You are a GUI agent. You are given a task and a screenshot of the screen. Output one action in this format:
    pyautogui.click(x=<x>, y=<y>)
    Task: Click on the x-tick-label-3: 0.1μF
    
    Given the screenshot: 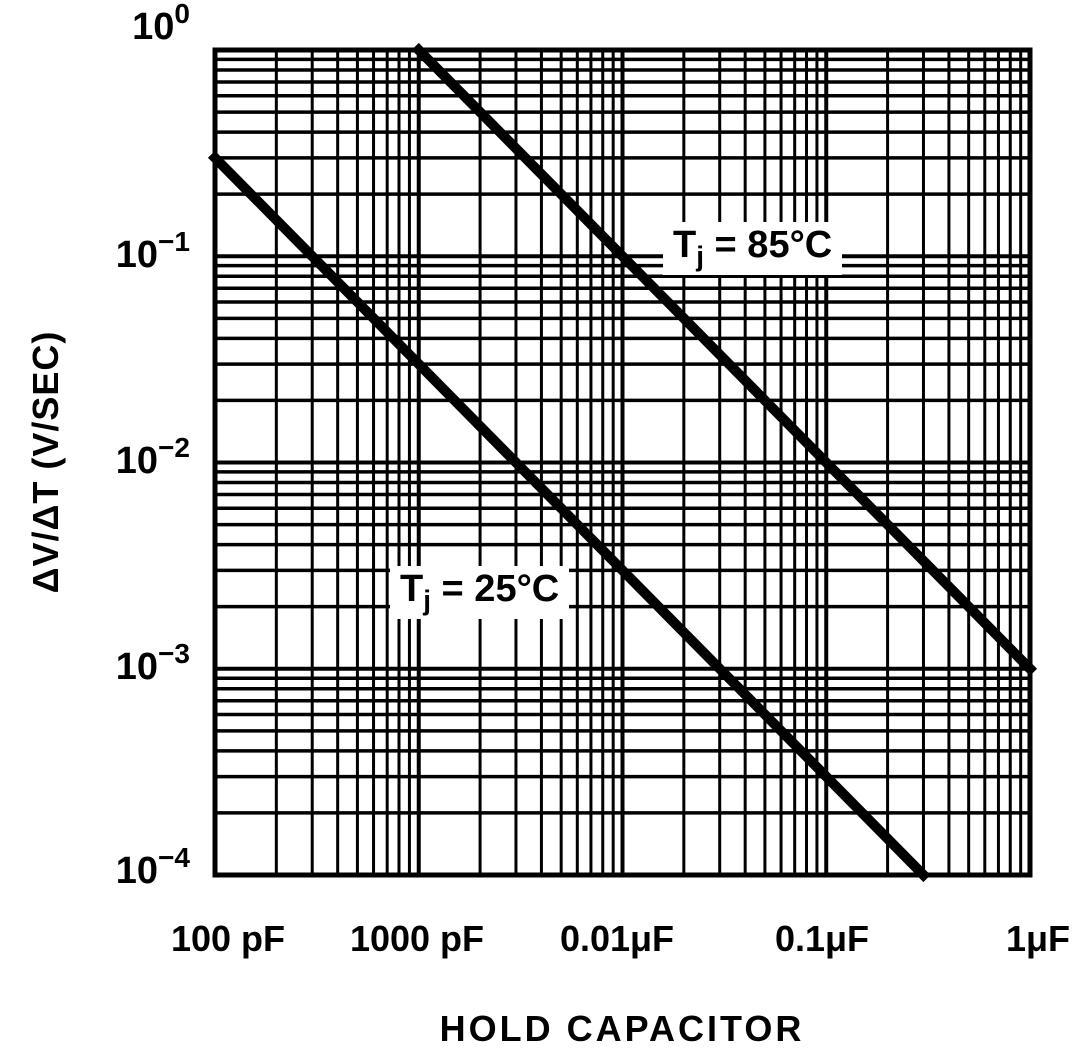 What is the action you would take?
    pyautogui.click(x=822, y=938)
    